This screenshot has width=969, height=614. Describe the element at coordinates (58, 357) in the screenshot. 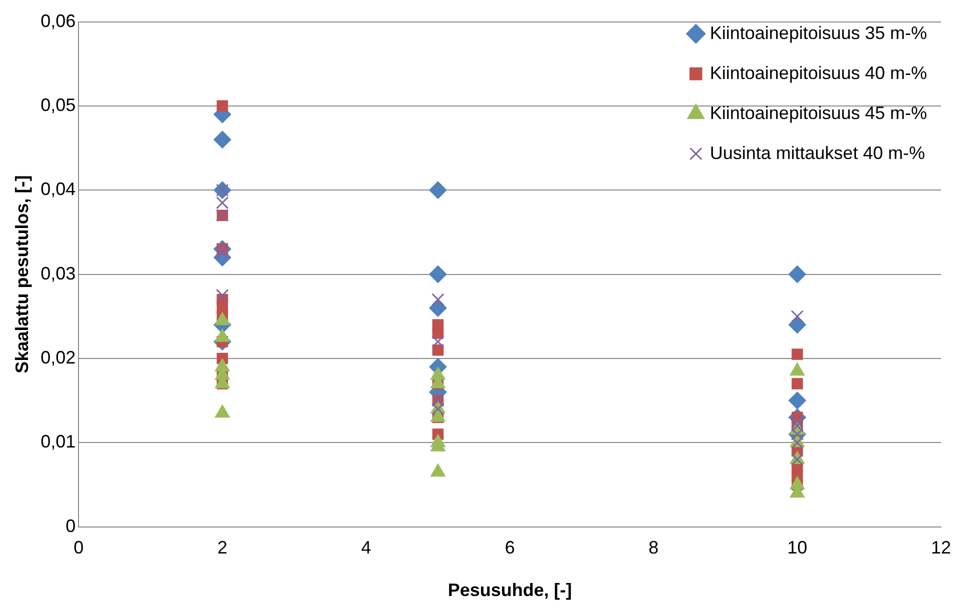

I see `y-tick-label: 0,02` at that location.